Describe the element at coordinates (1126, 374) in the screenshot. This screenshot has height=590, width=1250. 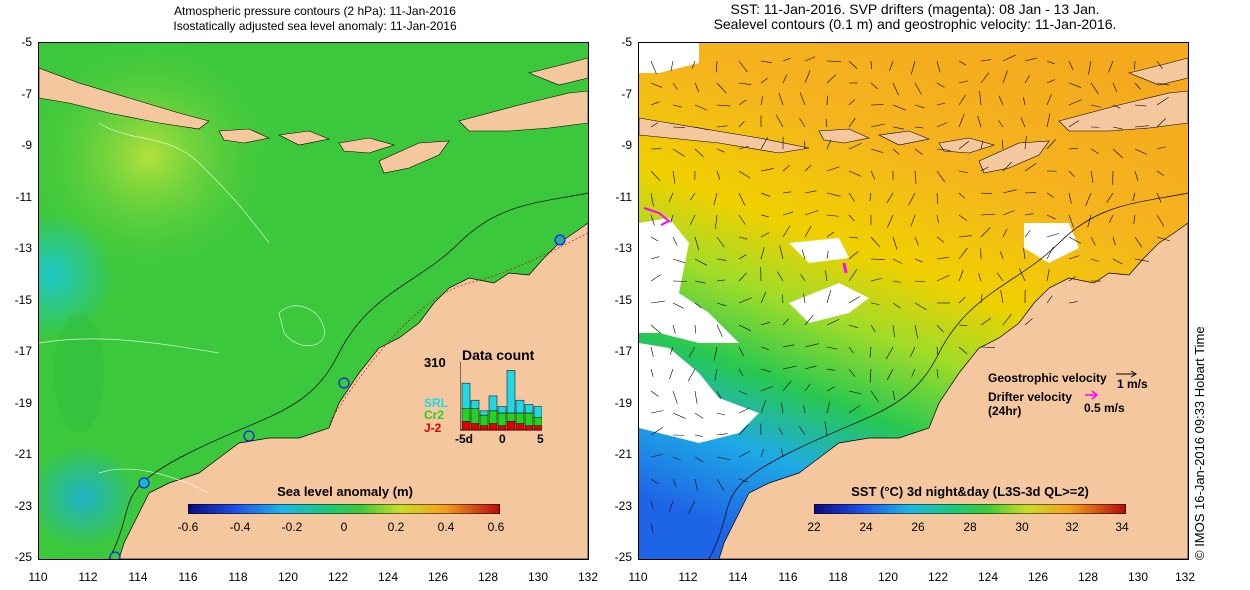
I see `geo-velocity-arrow` at that location.